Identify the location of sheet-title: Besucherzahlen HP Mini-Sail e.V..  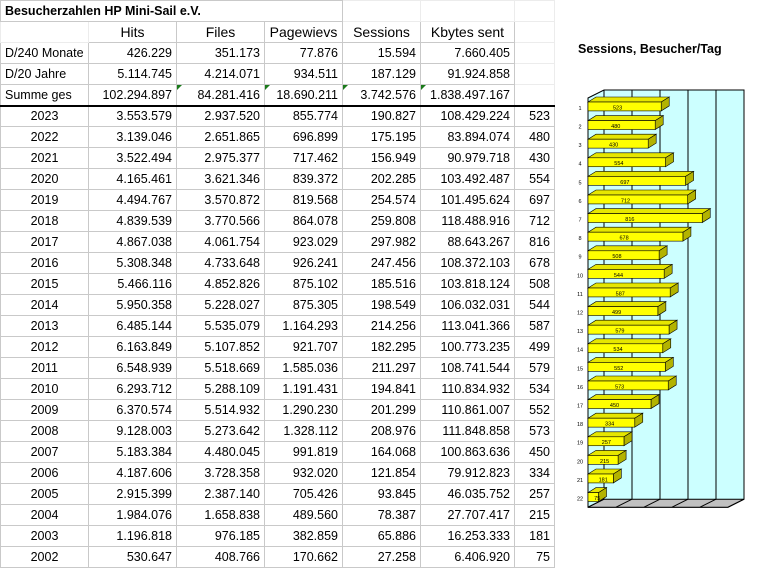
(171, 11).